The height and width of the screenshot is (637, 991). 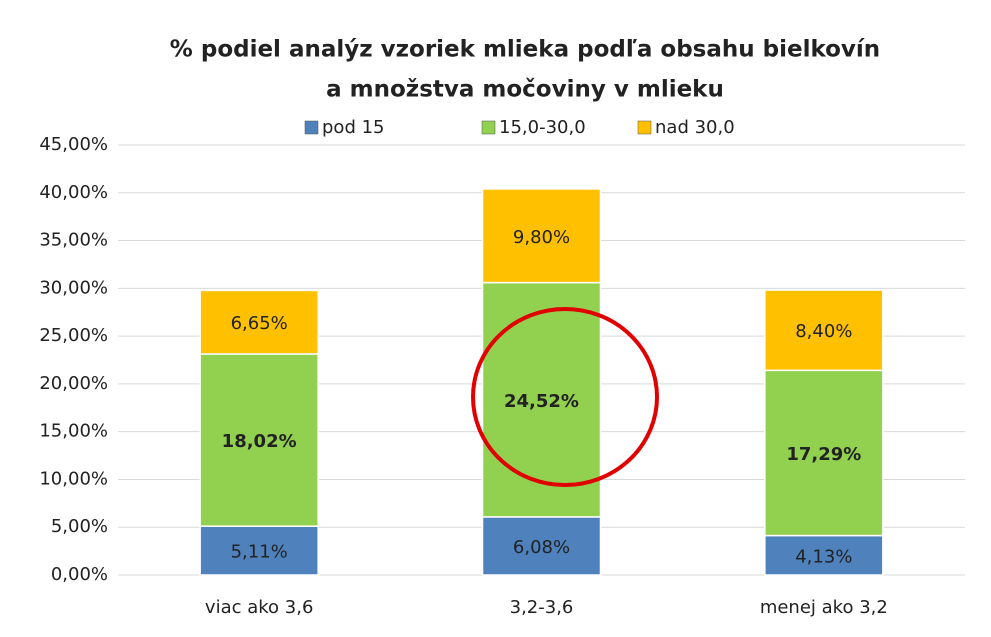 What do you see at coordinates (73, 144) in the screenshot?
I see `y-tick-label: 45,00%` at bounding box center [73, 144].